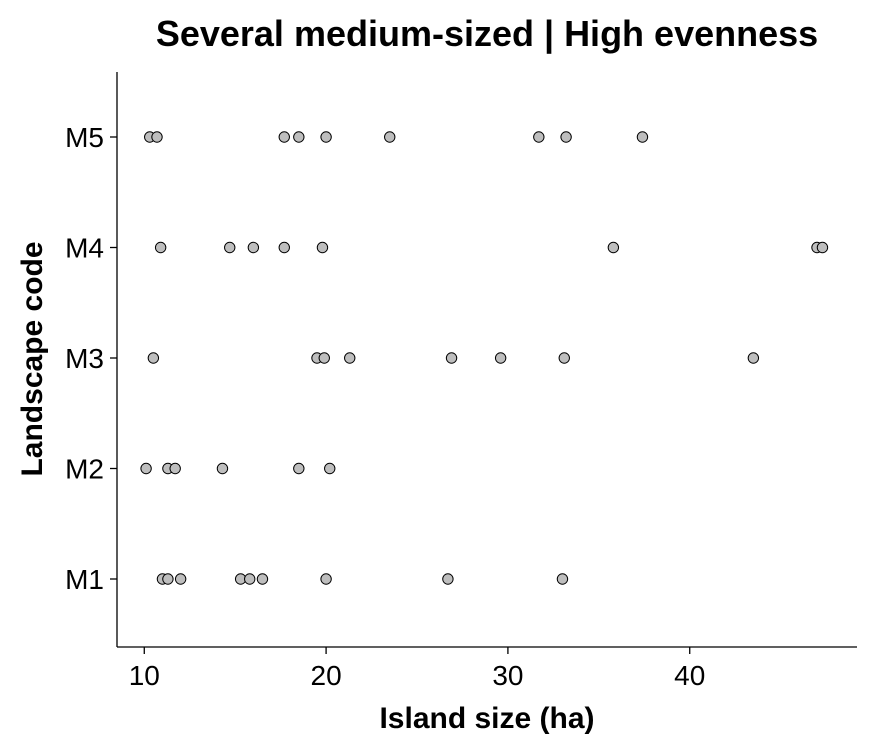 The height and width of the screenshot is (750, 875). What do you see at coordinates (326, 675) in the screenshot?
I see `x-tick-label: 20` at bounding box center [326, 675].